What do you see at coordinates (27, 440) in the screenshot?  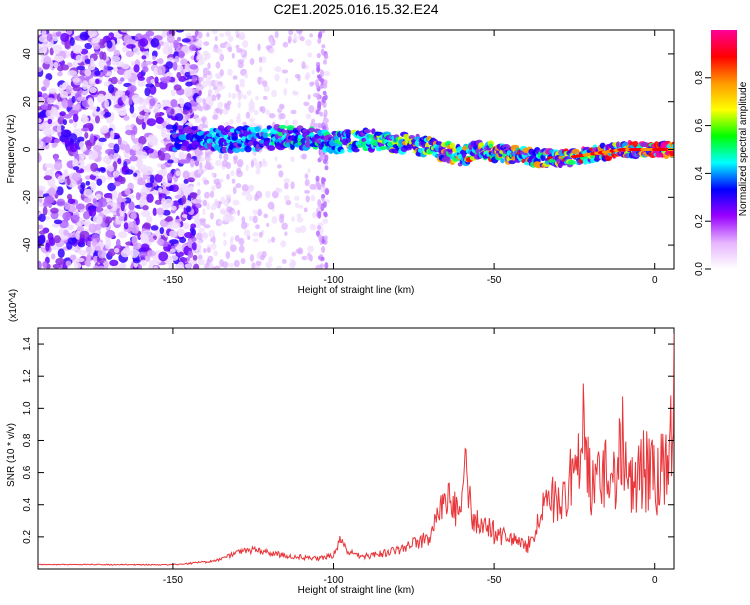 I see `snr-y-tick-label: 0.8` at bounding box center [27, 440].